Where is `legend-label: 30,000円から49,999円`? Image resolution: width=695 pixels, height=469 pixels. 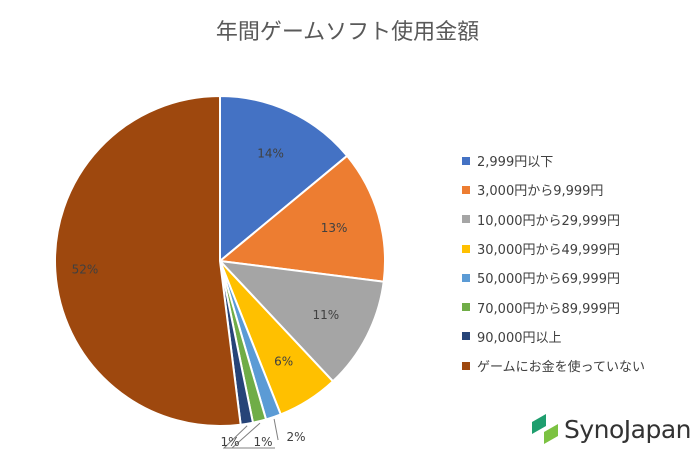 legend-label: 30,000円から49,999円 is located at coordinates (548, 251).